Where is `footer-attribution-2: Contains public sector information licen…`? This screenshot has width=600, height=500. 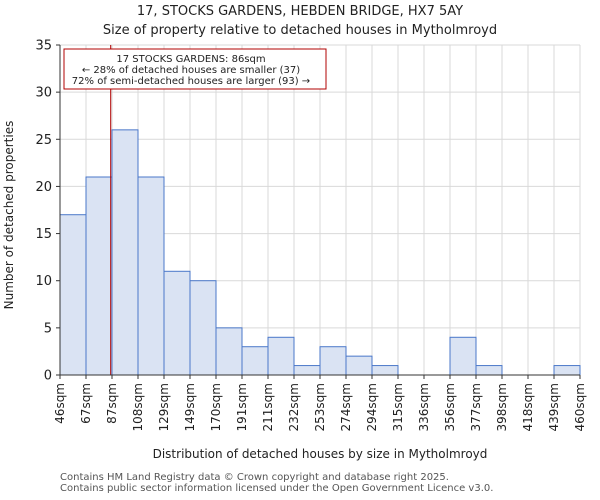
footer-attribution-2: Contains public sector information licen… is located at coordinates (277, 488).